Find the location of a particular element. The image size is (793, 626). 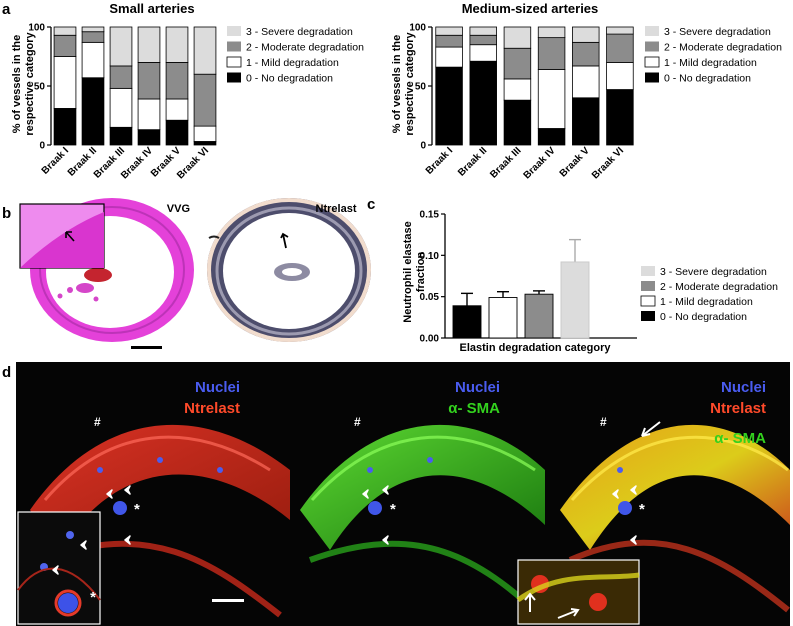

x-tick-label: Braak V is located at coordinates (575, 162).